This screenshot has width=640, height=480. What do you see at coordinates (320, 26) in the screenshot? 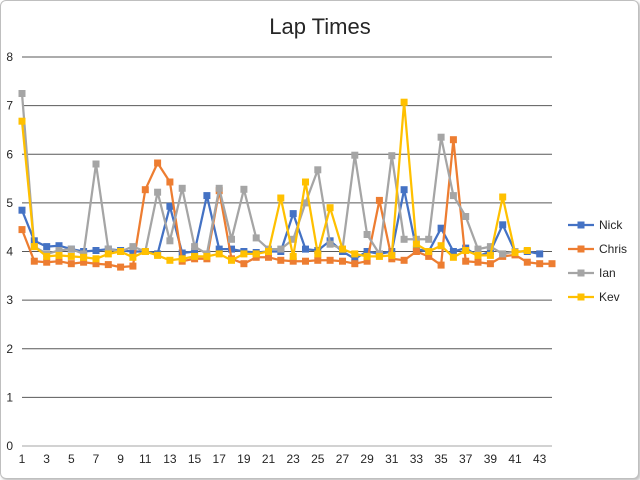
I see `chart-title: Lap Times` at bounding box center [320, 26].